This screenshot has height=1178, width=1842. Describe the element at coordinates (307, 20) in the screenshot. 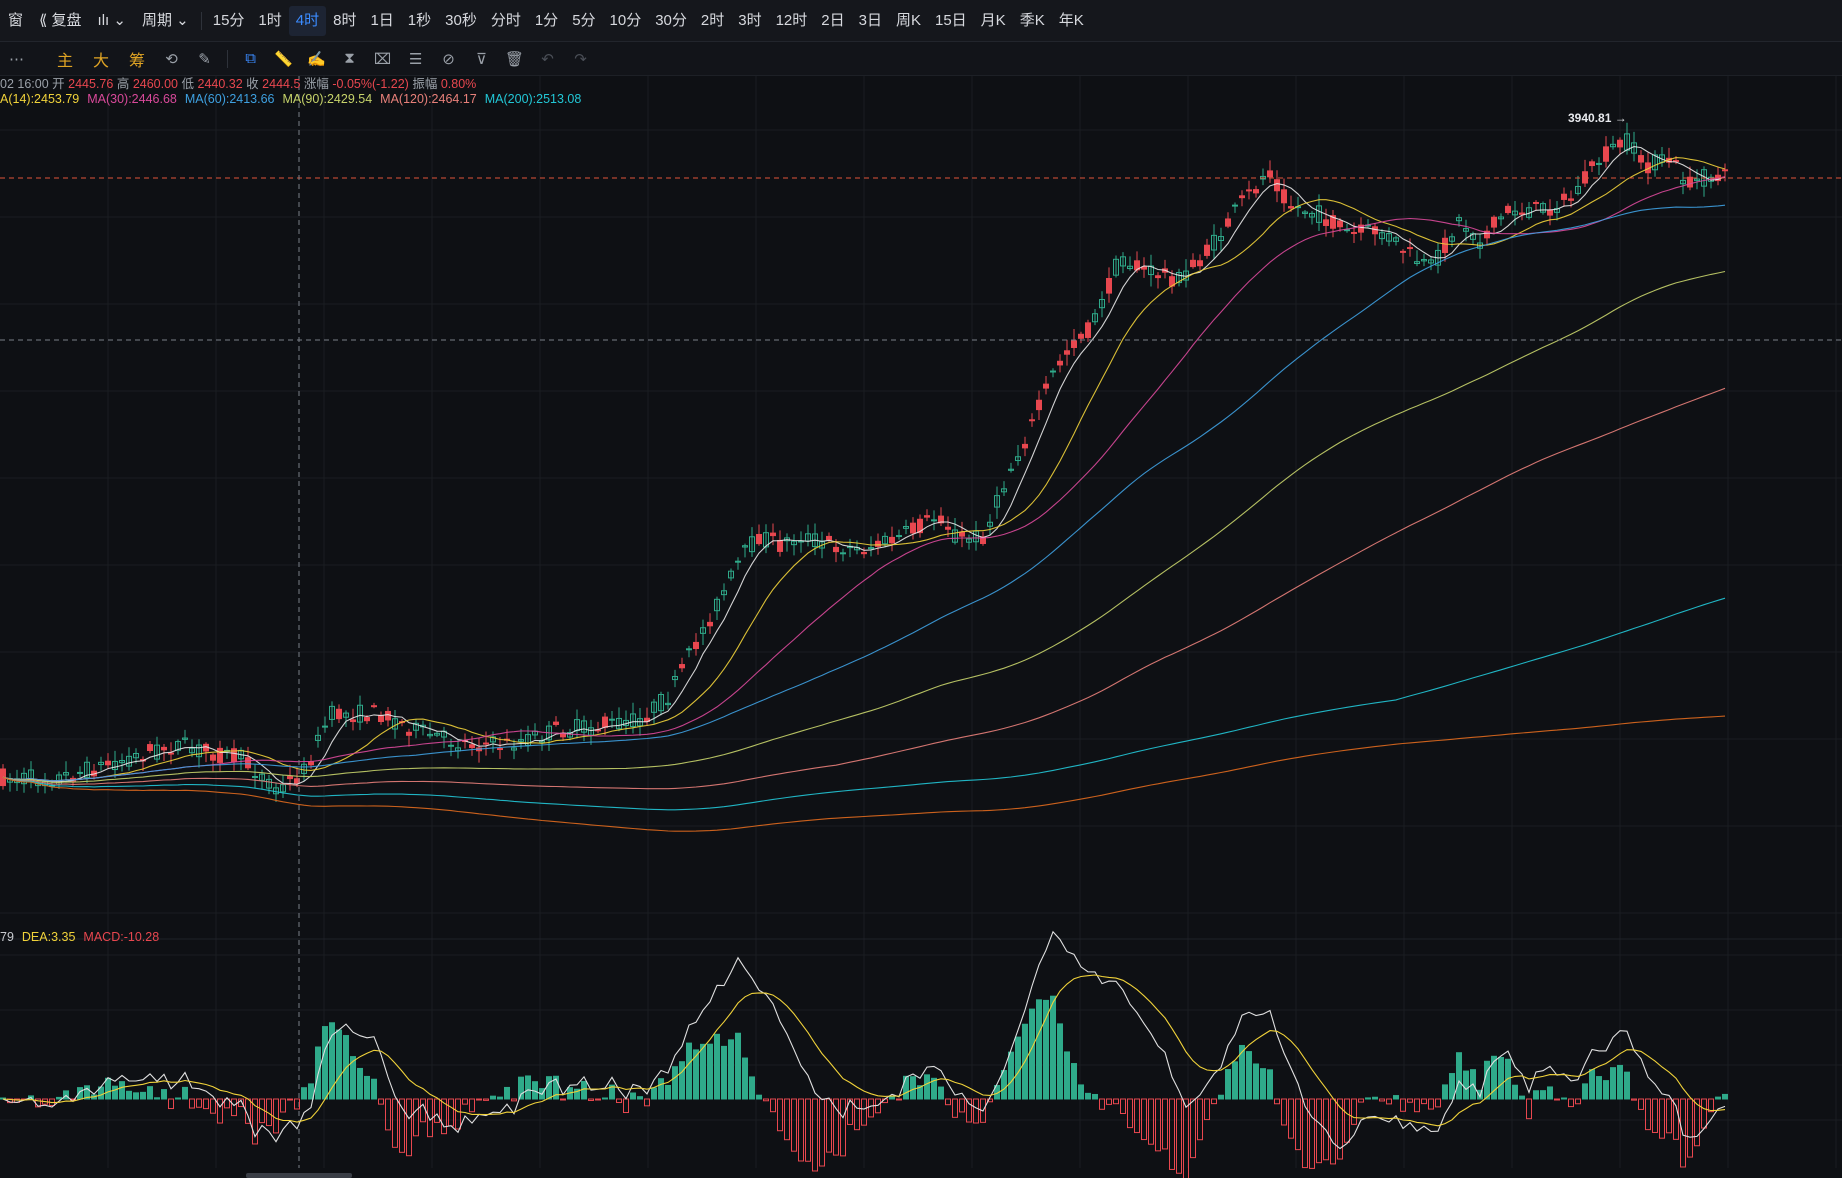

I see `period-tab: 4时` at that location.